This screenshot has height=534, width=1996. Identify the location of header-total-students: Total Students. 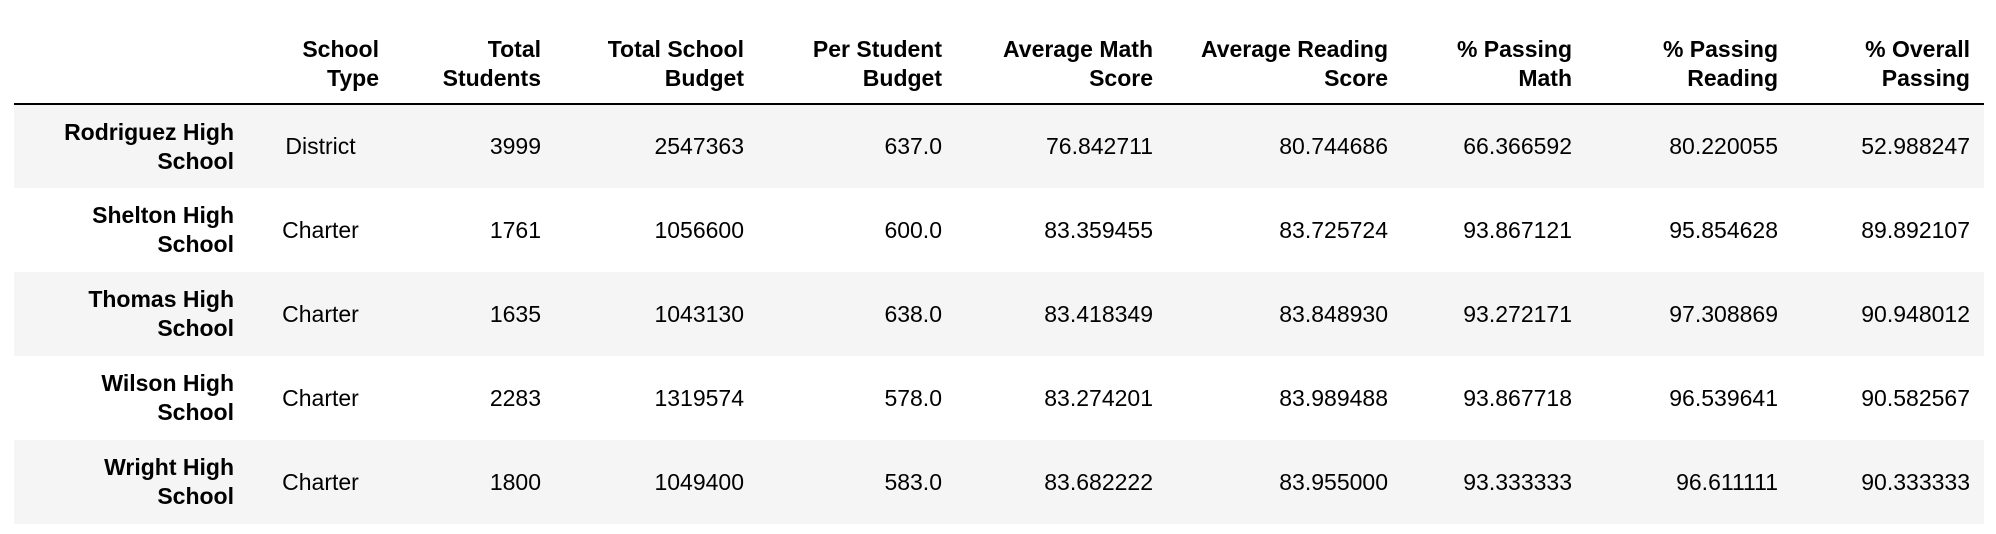
(474, 52).